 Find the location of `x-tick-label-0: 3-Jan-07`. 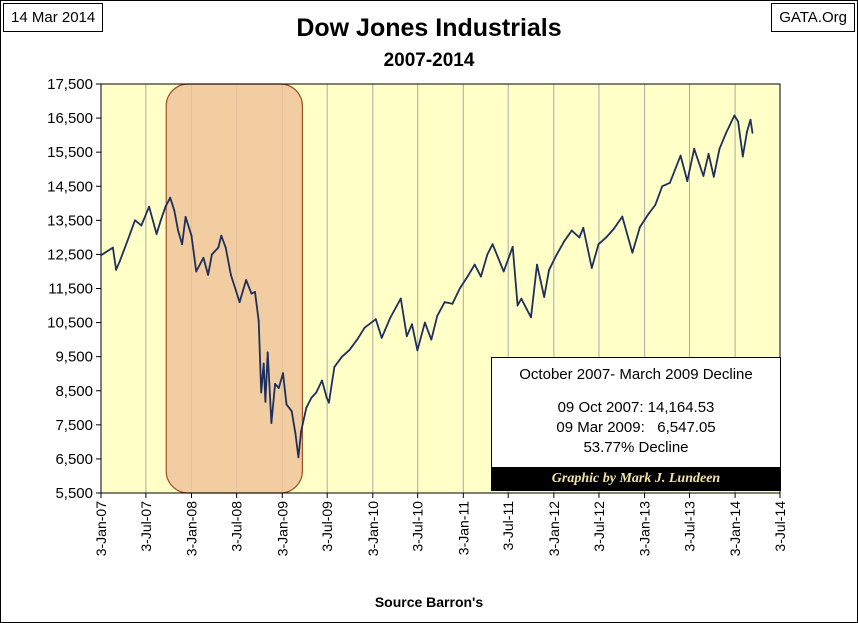

x-tick-label-0: 3-Jan-07 is located at coordinates (101, 528).